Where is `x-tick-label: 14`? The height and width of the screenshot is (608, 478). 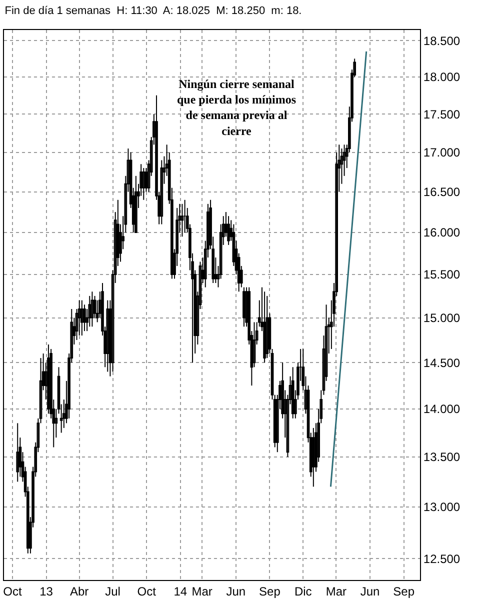 x-tick-label: 14 is located at coordinates (181, 591).